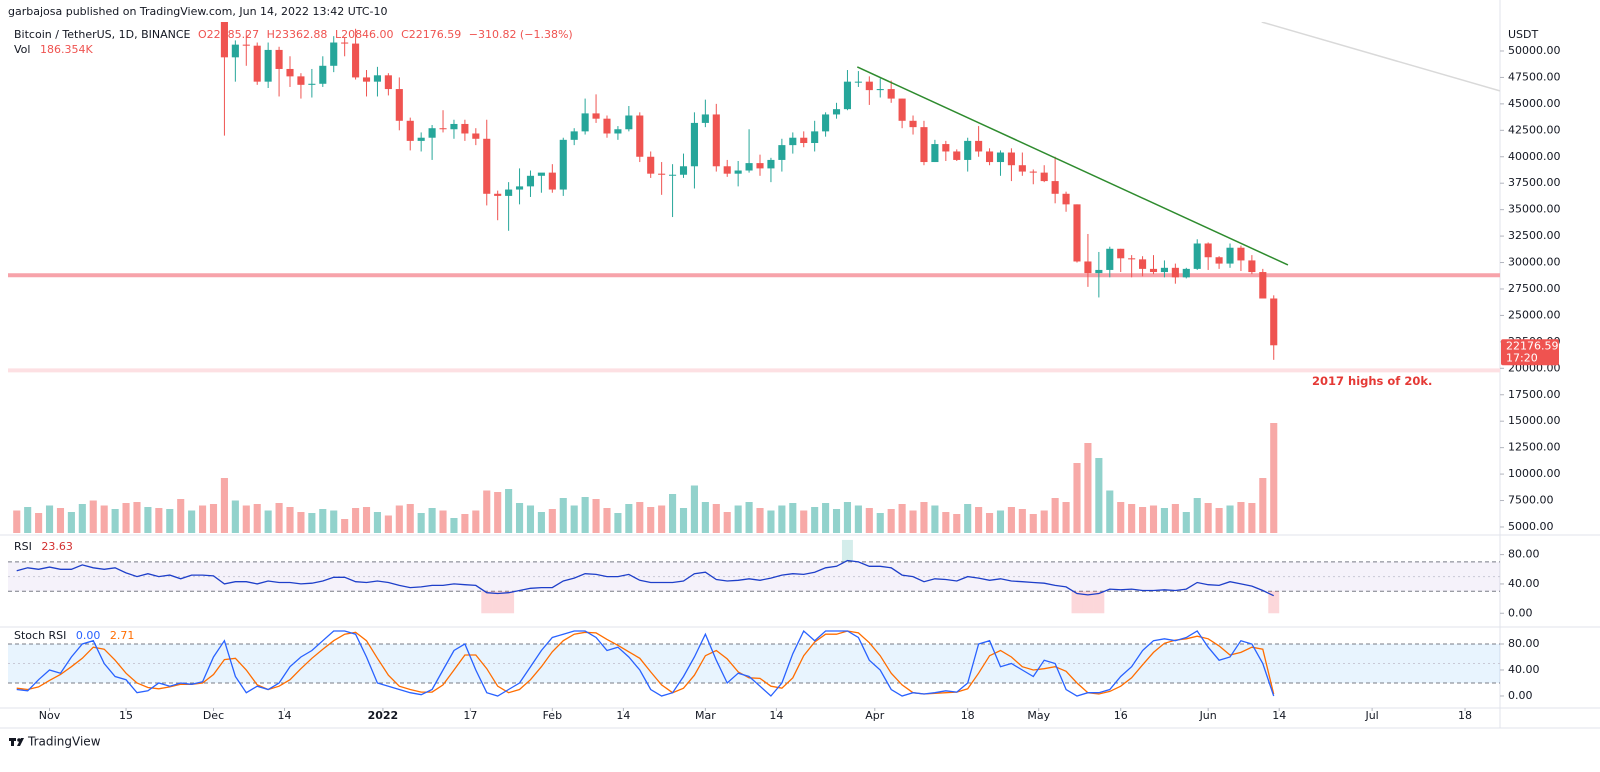 Image resolution: width=1600 pixels, height=772 pixels. I want to click on ohlc-open: O22485.27, so click(228, 34).